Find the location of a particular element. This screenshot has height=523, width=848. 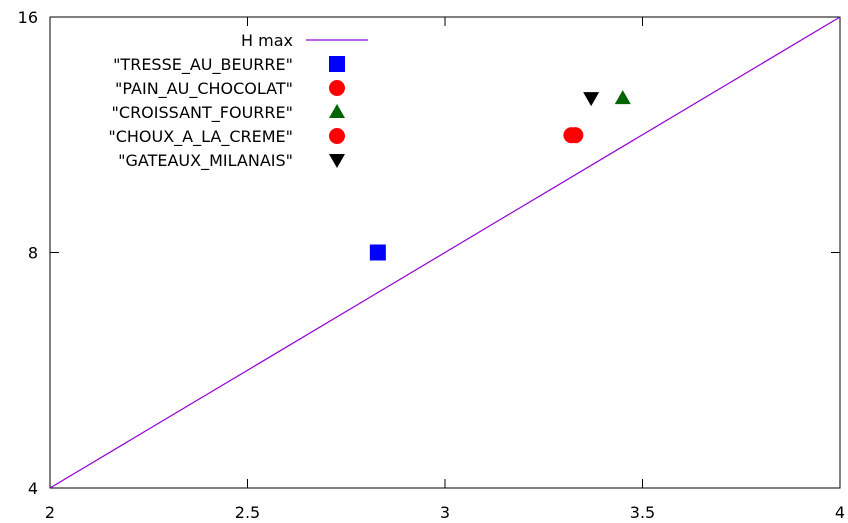

legend-label: "TRESSE_AU_BEURRE" is located at coordinates (203, 65).